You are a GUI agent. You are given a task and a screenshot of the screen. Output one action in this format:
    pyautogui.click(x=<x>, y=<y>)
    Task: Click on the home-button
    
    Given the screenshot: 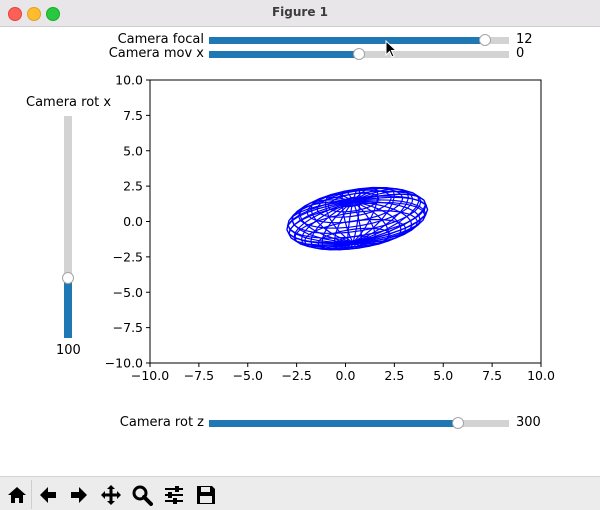 What is the action you would take?
    pyautogui.click(x=17, y=494)
    